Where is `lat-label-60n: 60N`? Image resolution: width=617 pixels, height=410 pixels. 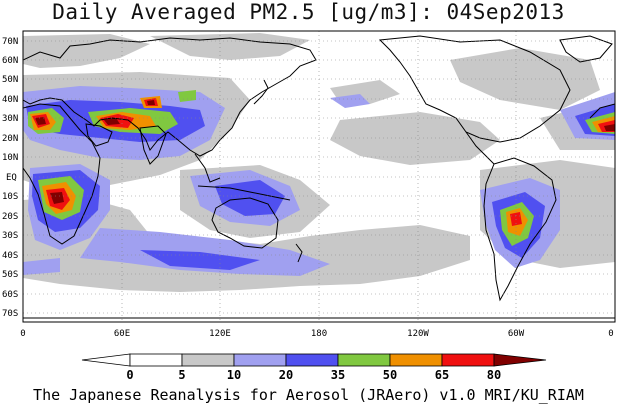 lat-label-60n: 60N is located at coordinates (10, 61).